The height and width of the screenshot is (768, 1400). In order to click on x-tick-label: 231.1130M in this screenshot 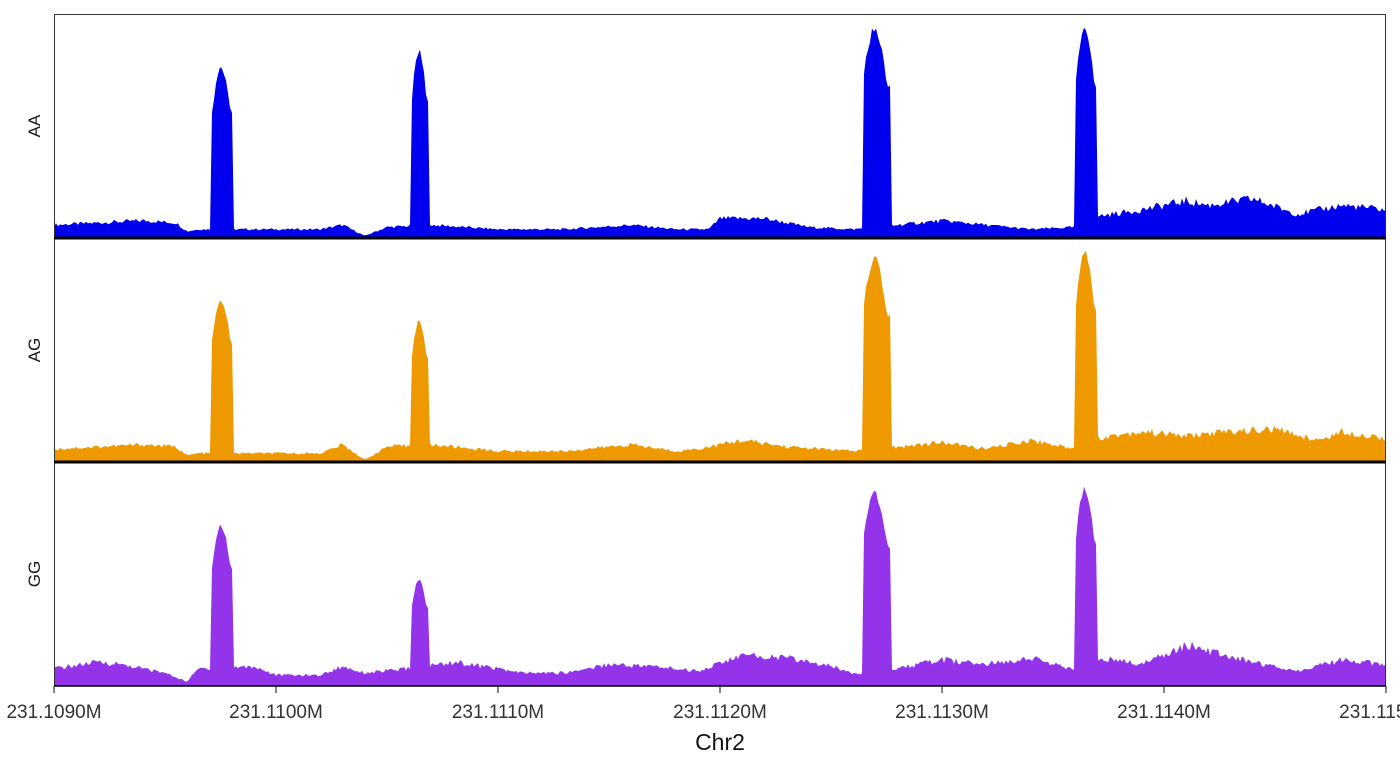, I will do `click(942, 712)`.